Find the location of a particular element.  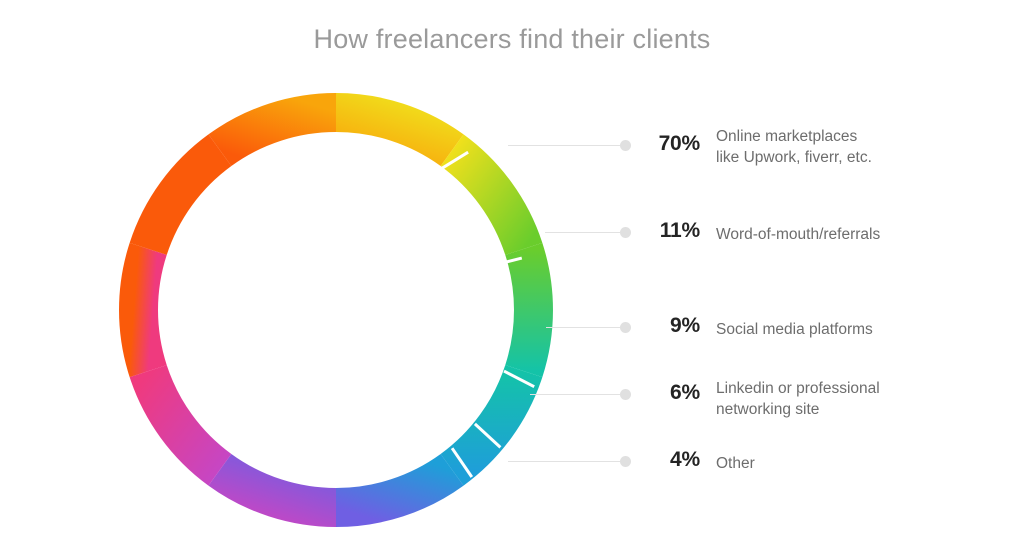

legend-percent: 6% is located at coordinates (685, 392).